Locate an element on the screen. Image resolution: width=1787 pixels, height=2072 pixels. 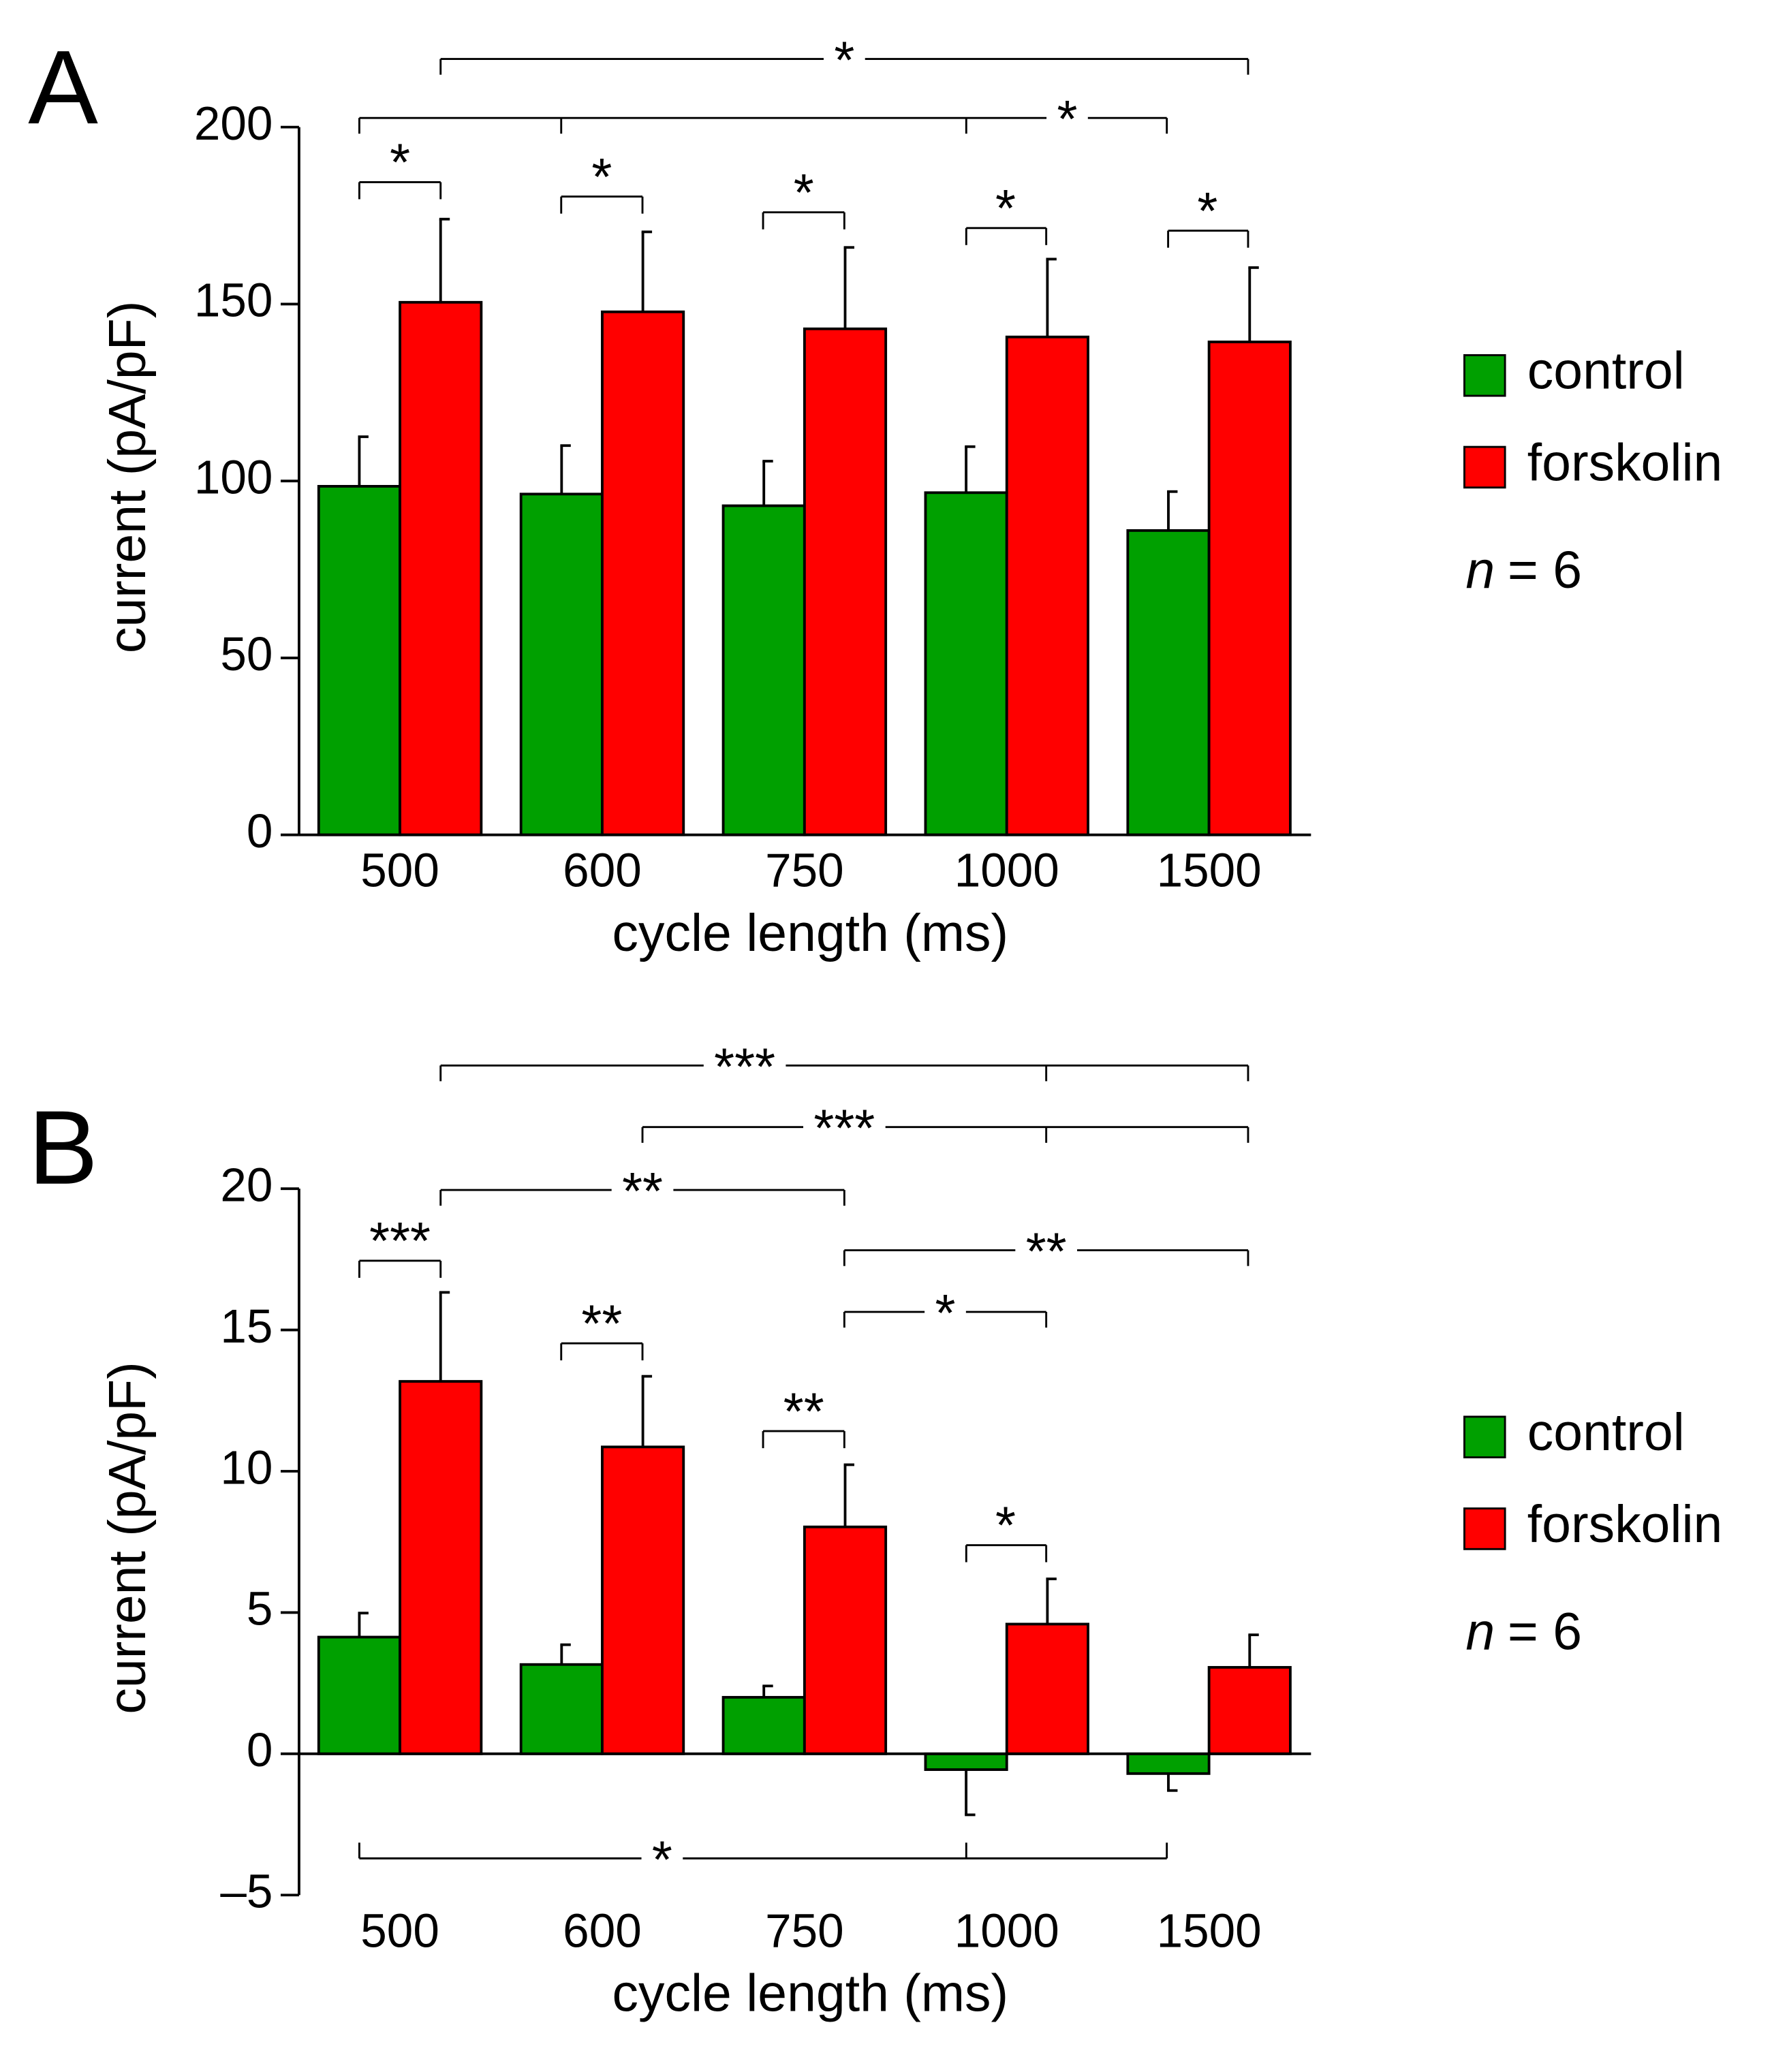
y-tick-label: 10 is located at coordinates (246, 1467).